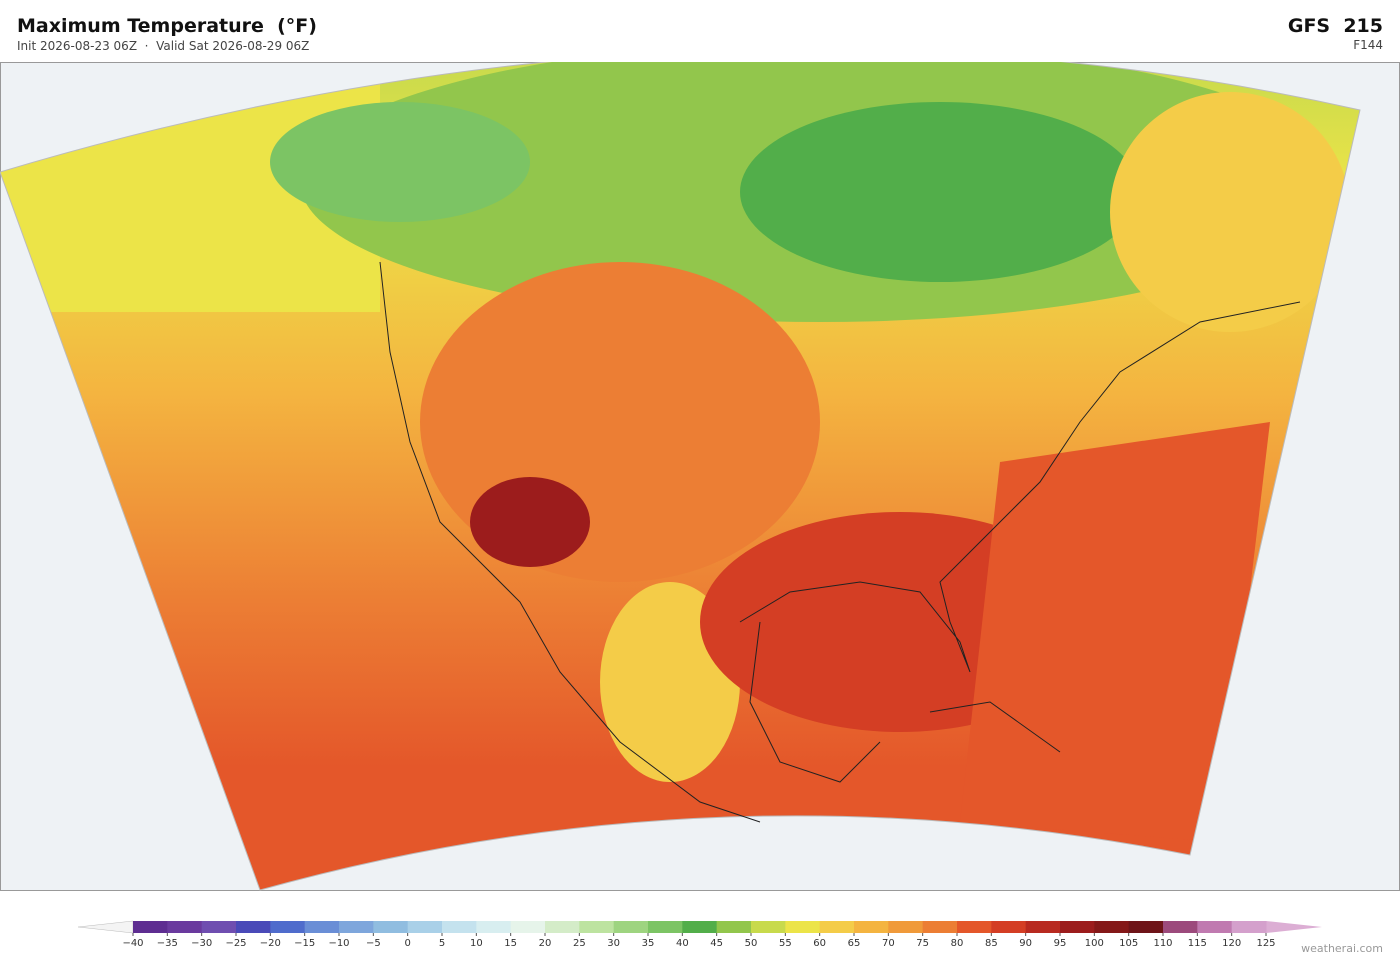 The height and width of the screenshot is (964, 1400). I want to click on colorbar-label: 40, so click(682, 943).